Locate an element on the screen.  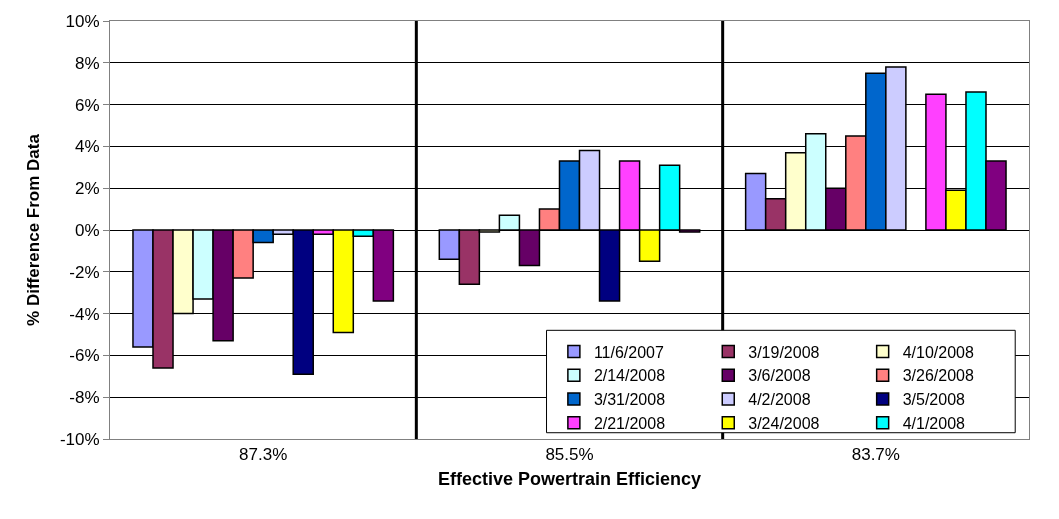
legend-label: 3/5/2008 is located at coordinates (934, 400).